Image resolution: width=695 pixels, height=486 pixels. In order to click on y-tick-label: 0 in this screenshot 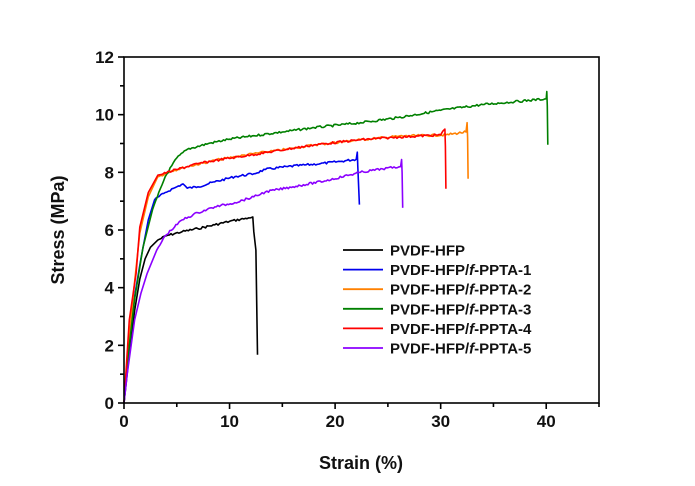, I will do `click(109, 403)`.